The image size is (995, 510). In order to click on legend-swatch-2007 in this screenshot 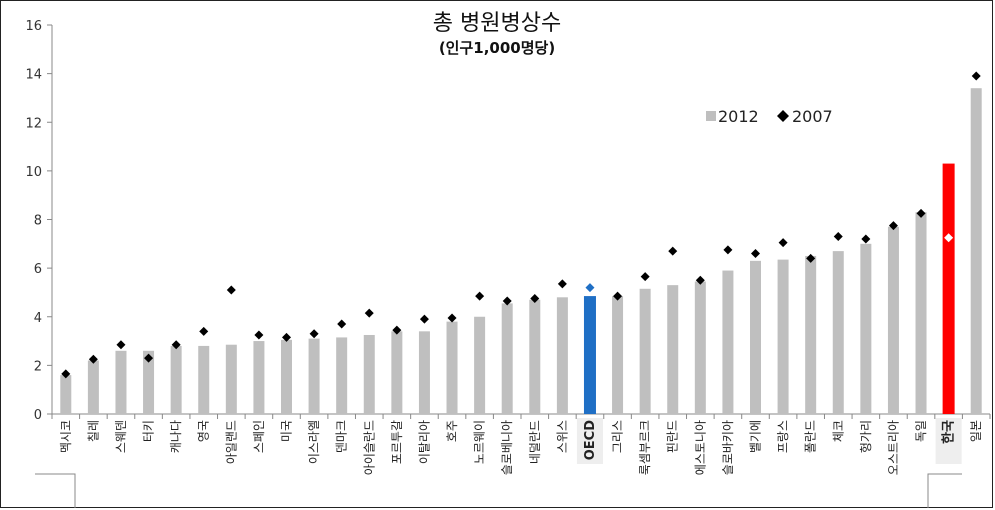, I will do `click(783, 116)`.